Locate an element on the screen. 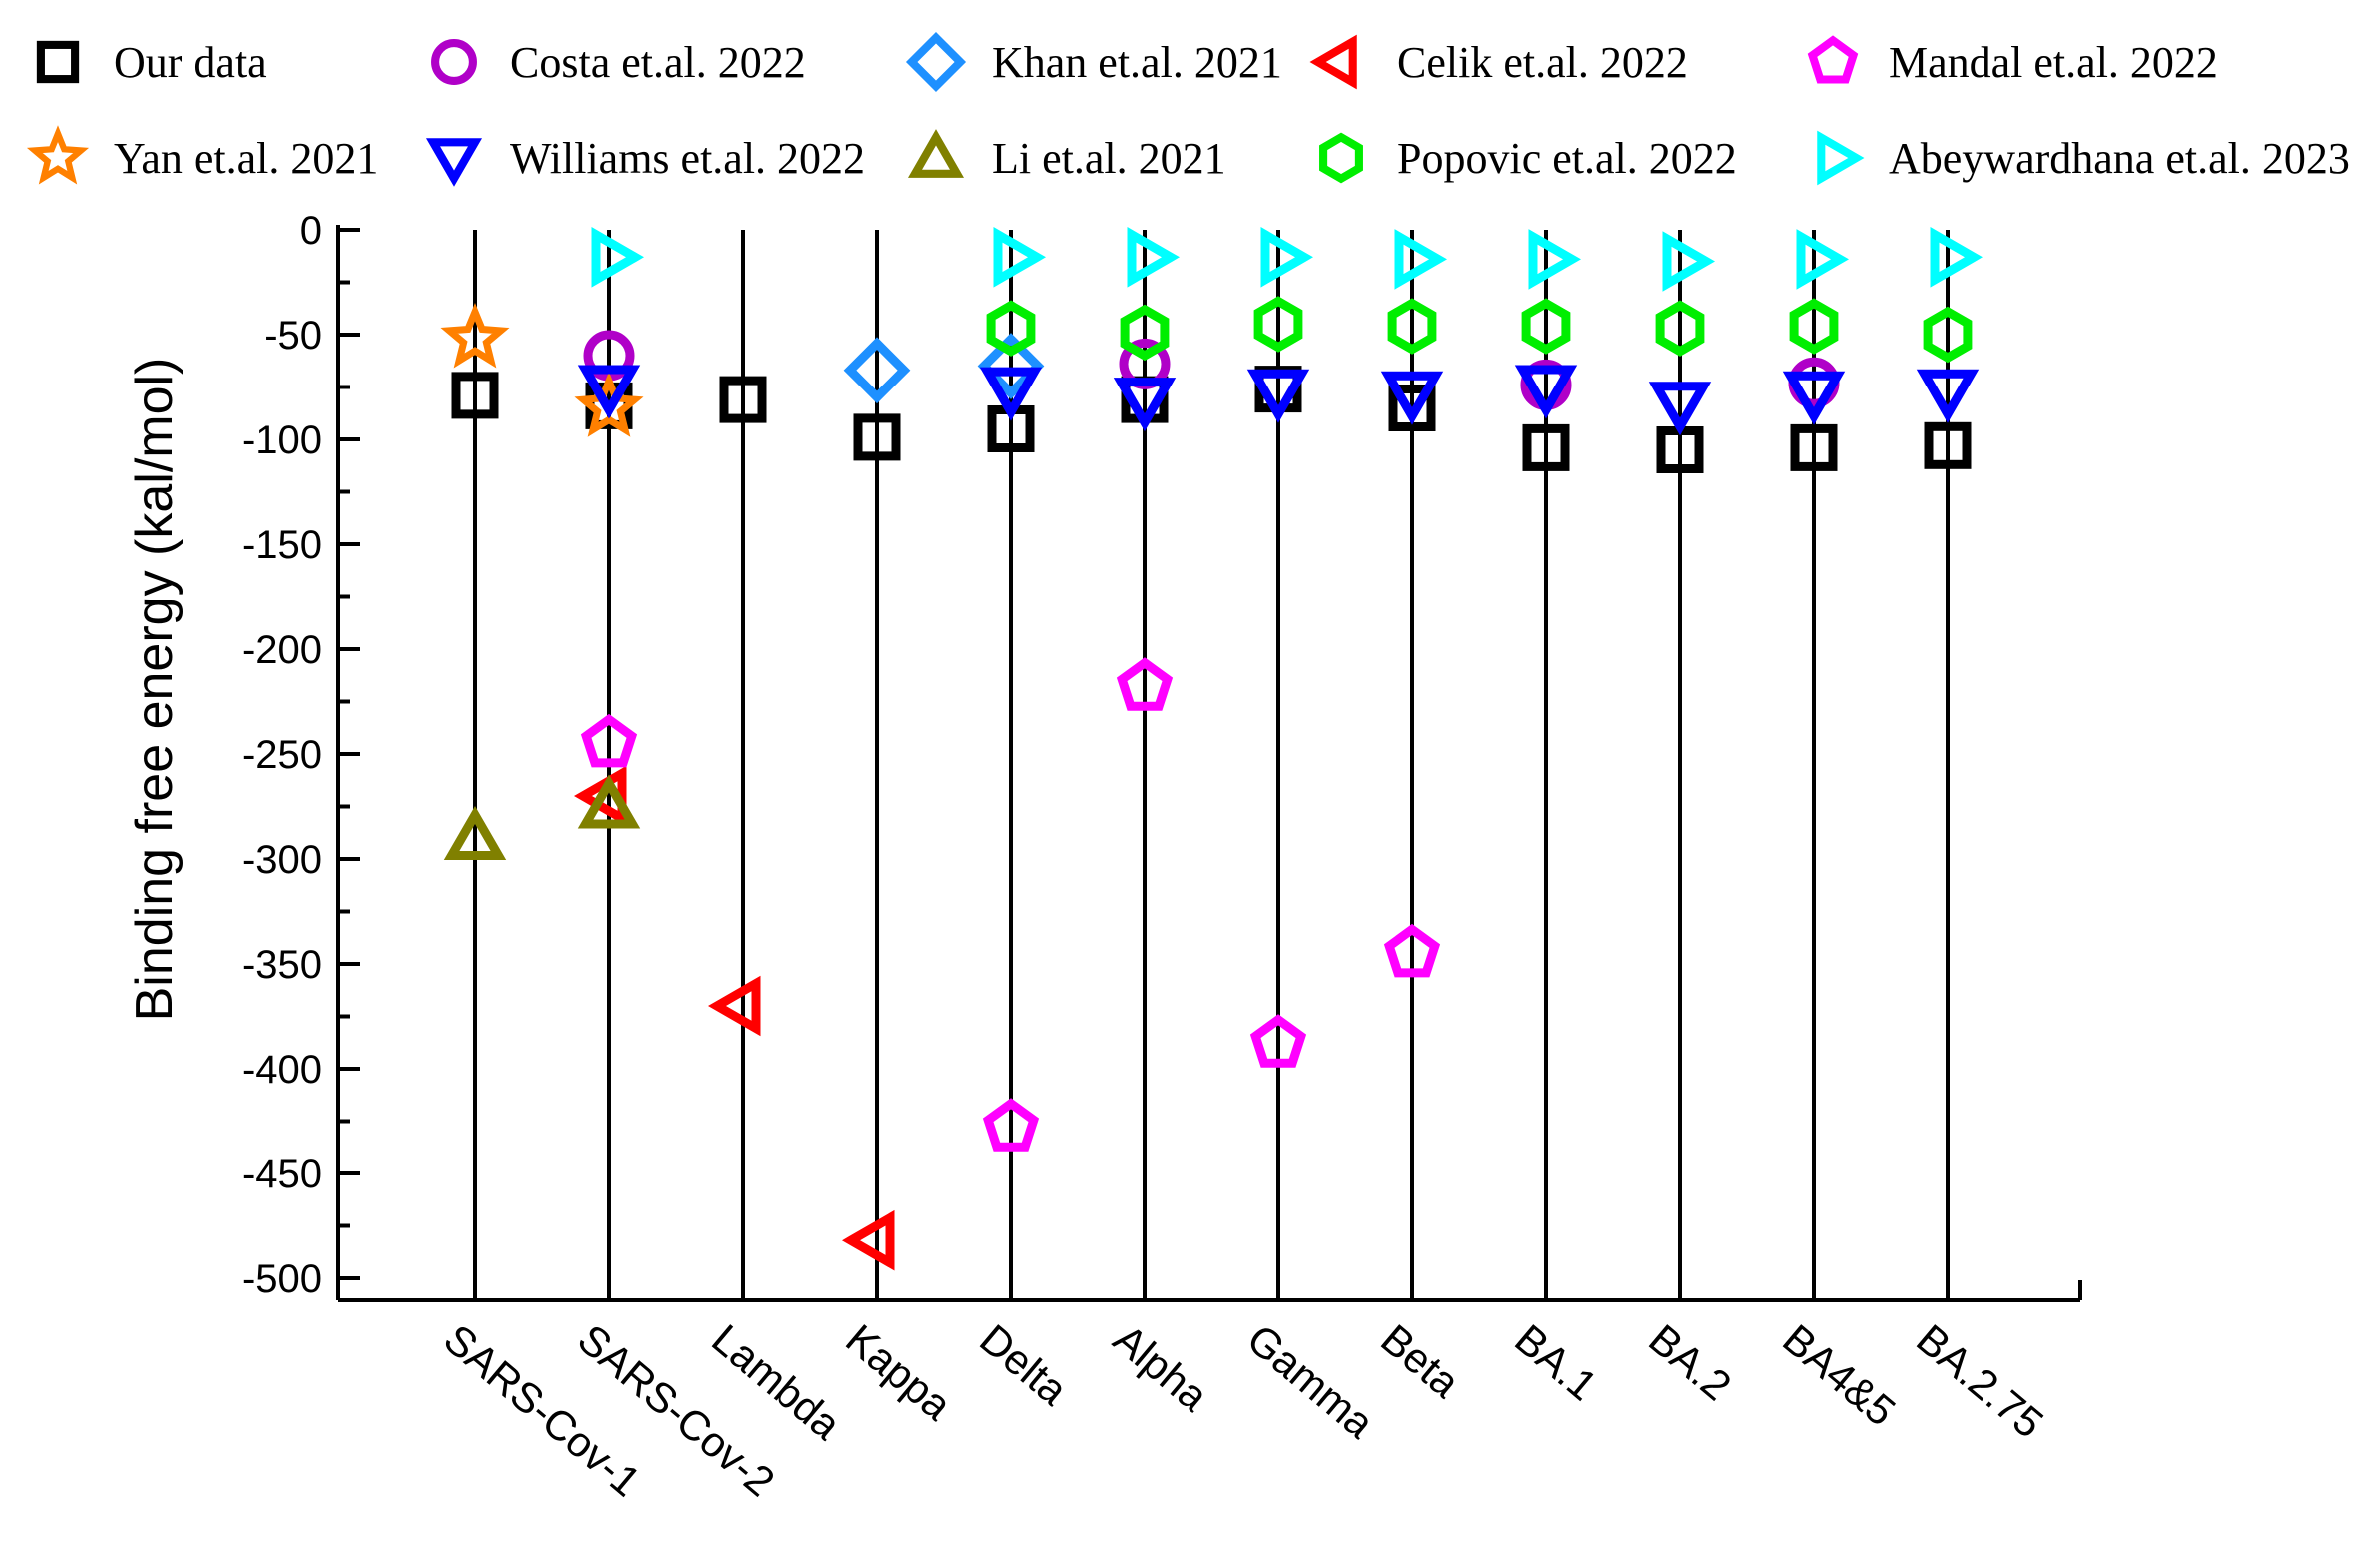 This screenshot has width=2380, height=1544. x-tick-label: Kappa is located at coordinates (899, 1372).